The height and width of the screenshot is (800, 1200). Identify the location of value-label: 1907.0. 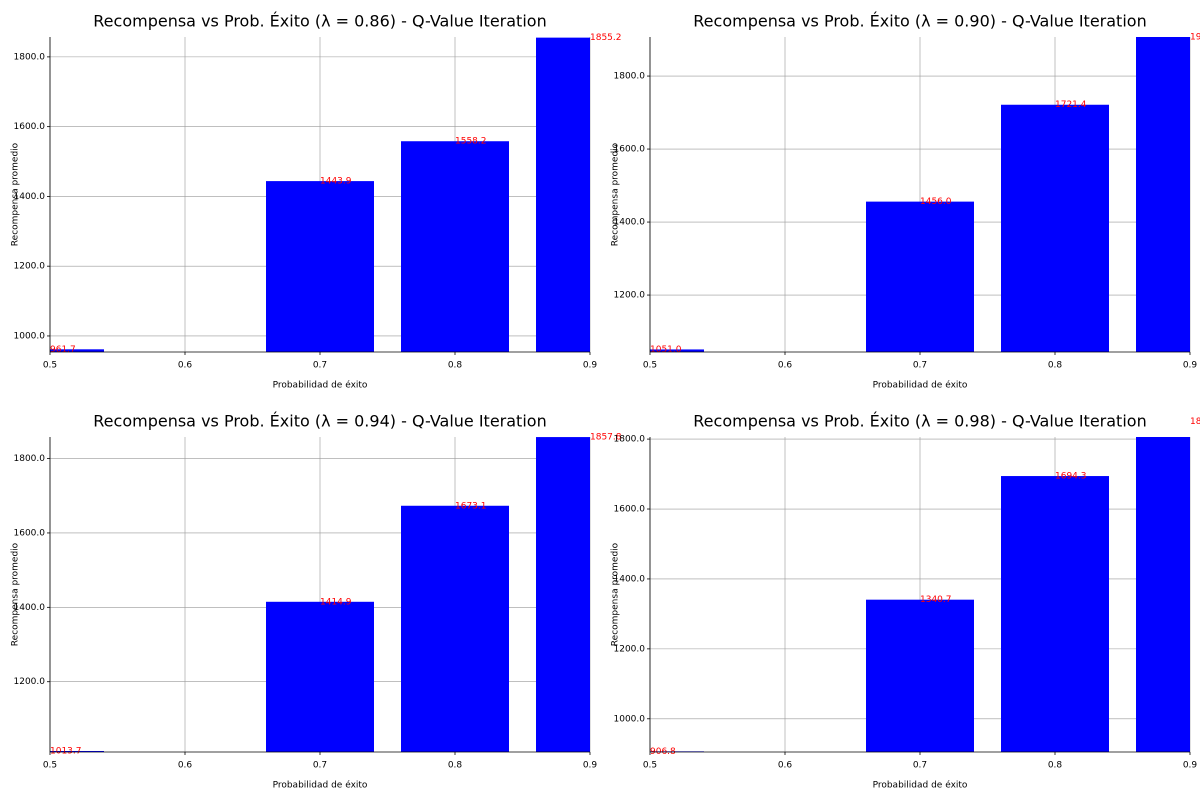
(1195, 38).